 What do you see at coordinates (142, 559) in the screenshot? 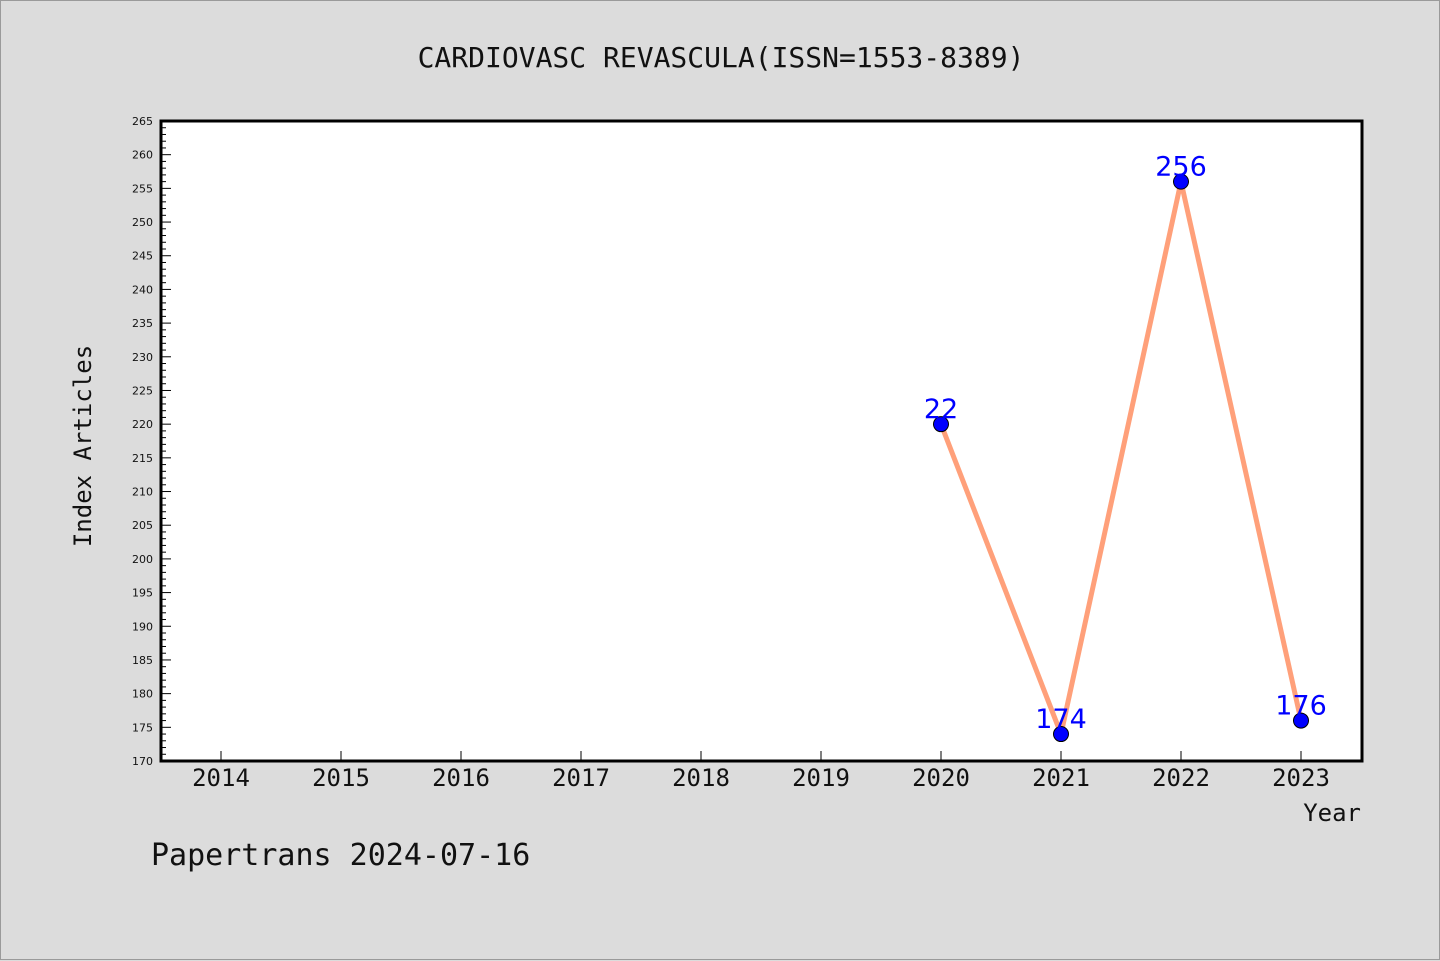
I see `y-tick-label: 200` at bounding box center [142, 559].